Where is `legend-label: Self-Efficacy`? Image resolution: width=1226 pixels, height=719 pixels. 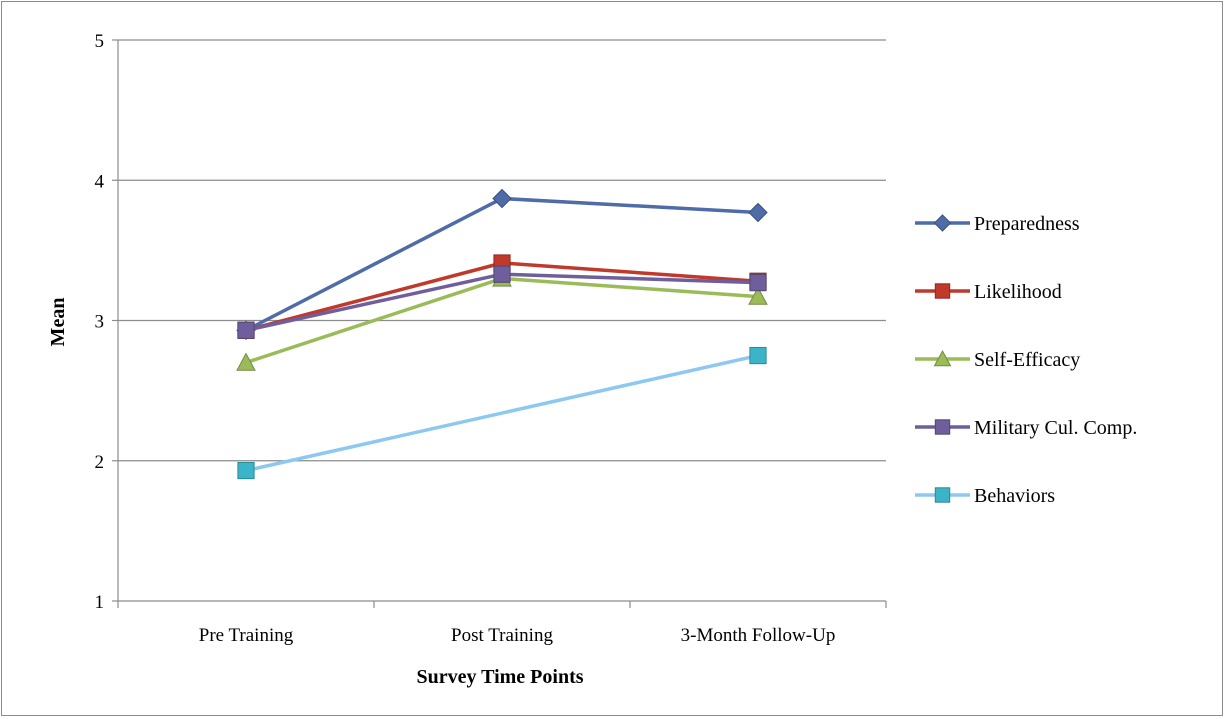 legend-label: Self-Efficacy is located at coordinates (1027, 360).